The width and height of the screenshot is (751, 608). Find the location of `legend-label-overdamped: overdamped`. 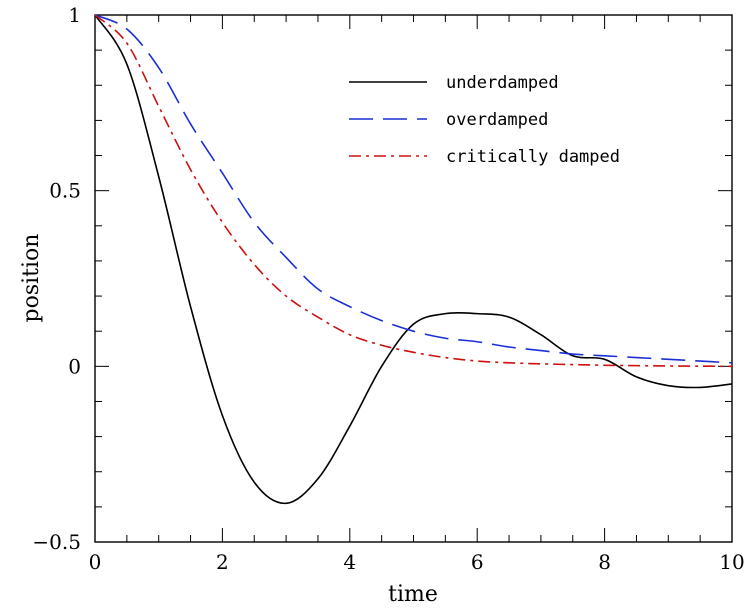

legend-label-overdamped: overdamped is located at coordinates (497, 120).